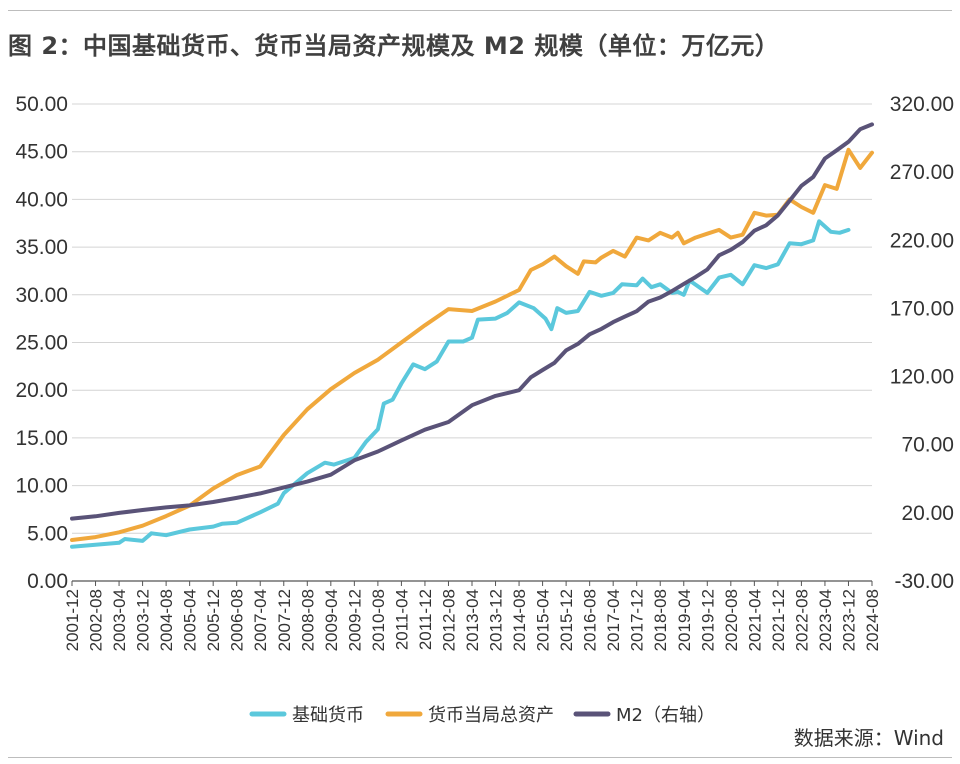 The width and height of the screenshot is (960, 764). What do you see at coordinates (72, 620) in the screenshot?
I see `x-tick-label: 2001-12` at bounding box center [72, 620].